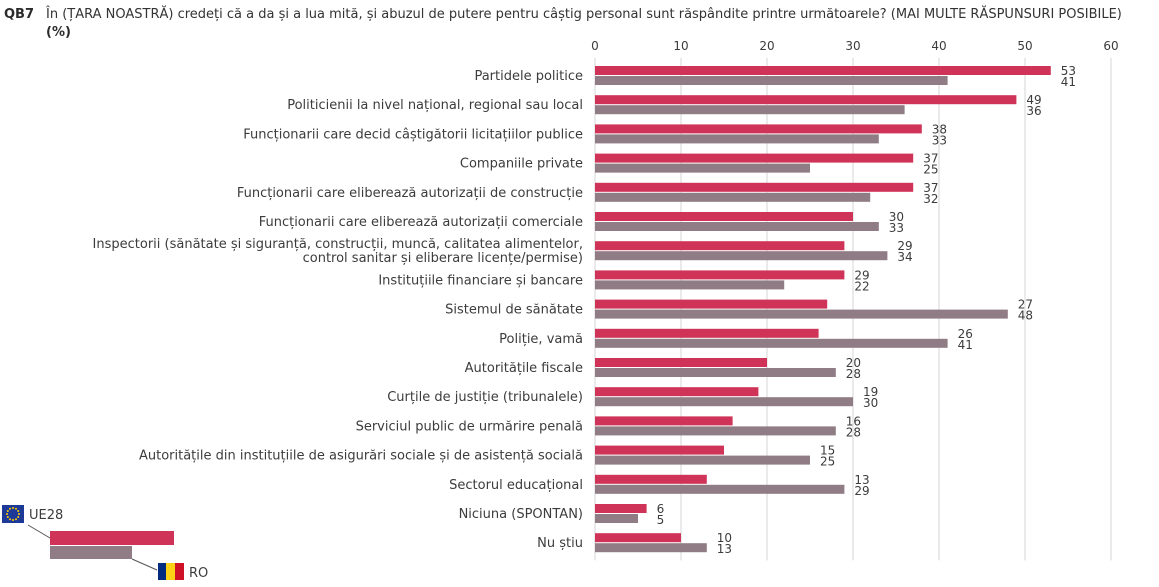 Image resolution: width=1159 pixels, height=587 pixels. I want to click on value-label-ro: 30, so click(870, 403).